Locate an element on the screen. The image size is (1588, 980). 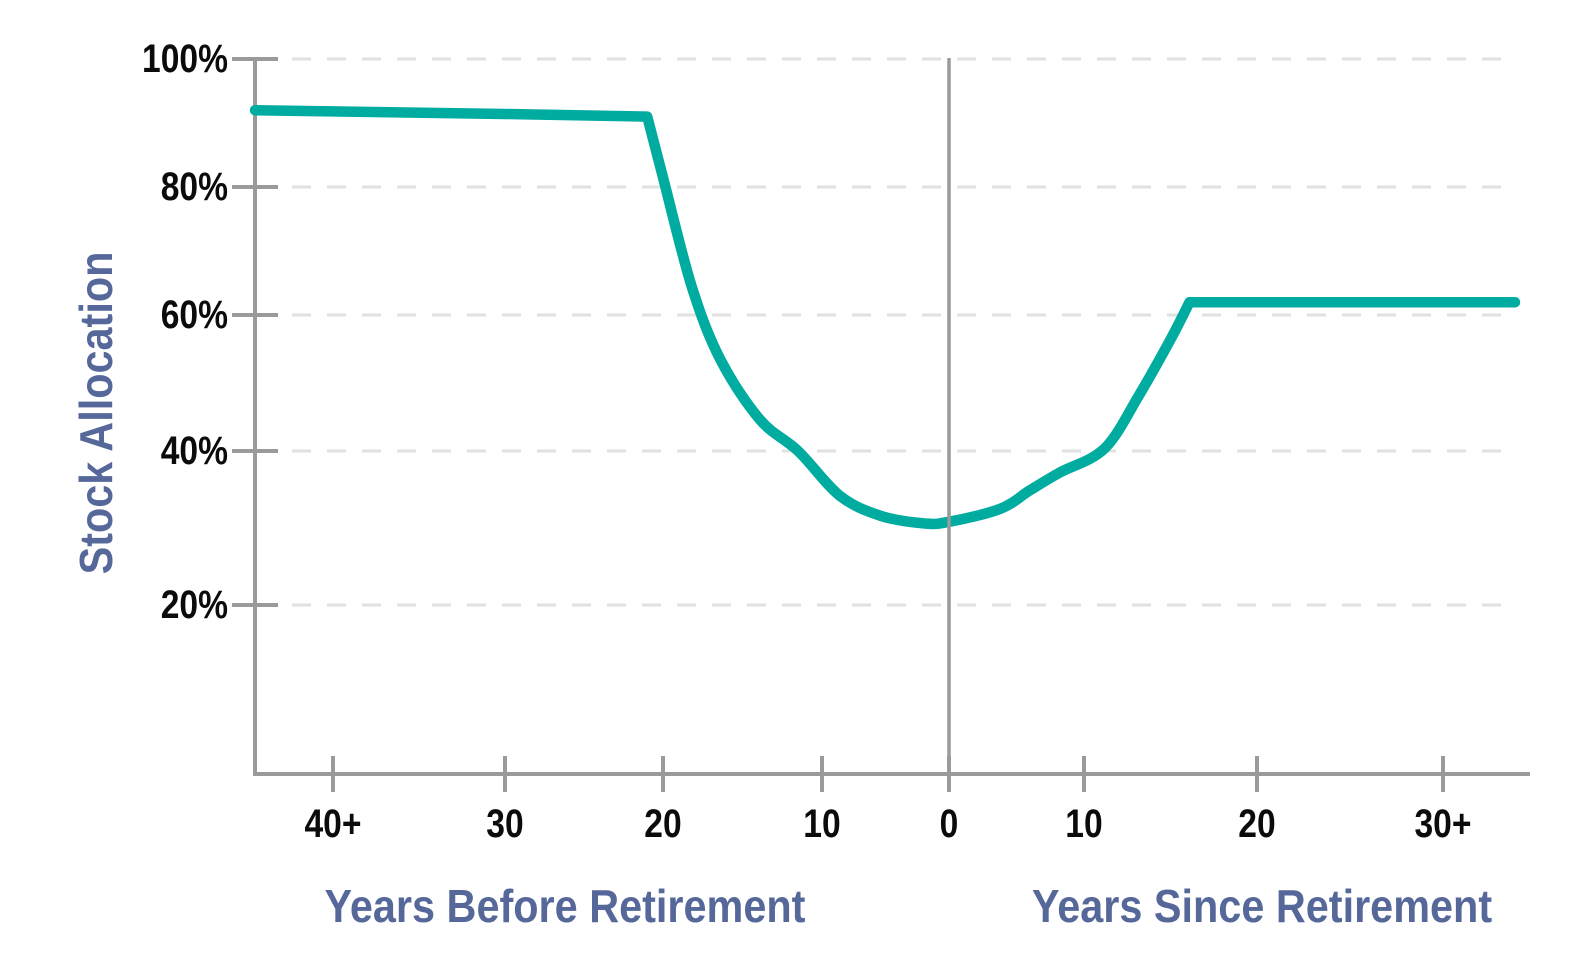
x-tick-label-since-10: 10 is located at coordinates (1084, 824).